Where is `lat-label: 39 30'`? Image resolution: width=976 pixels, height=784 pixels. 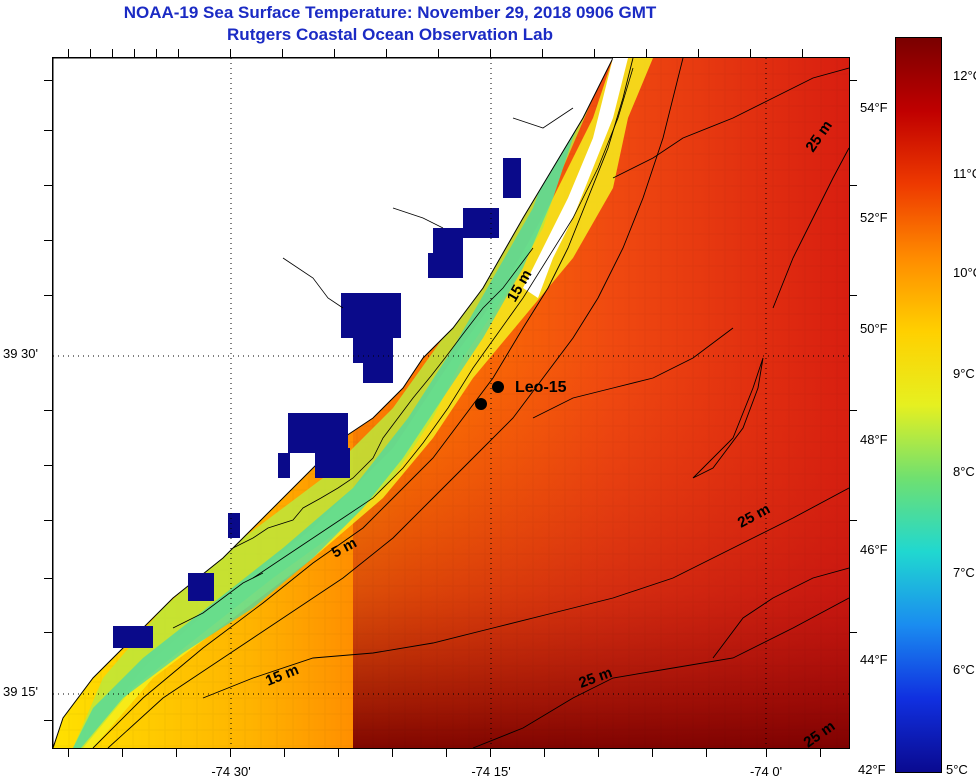
lat-label: 39 30' is located at coordinates (20, 353).